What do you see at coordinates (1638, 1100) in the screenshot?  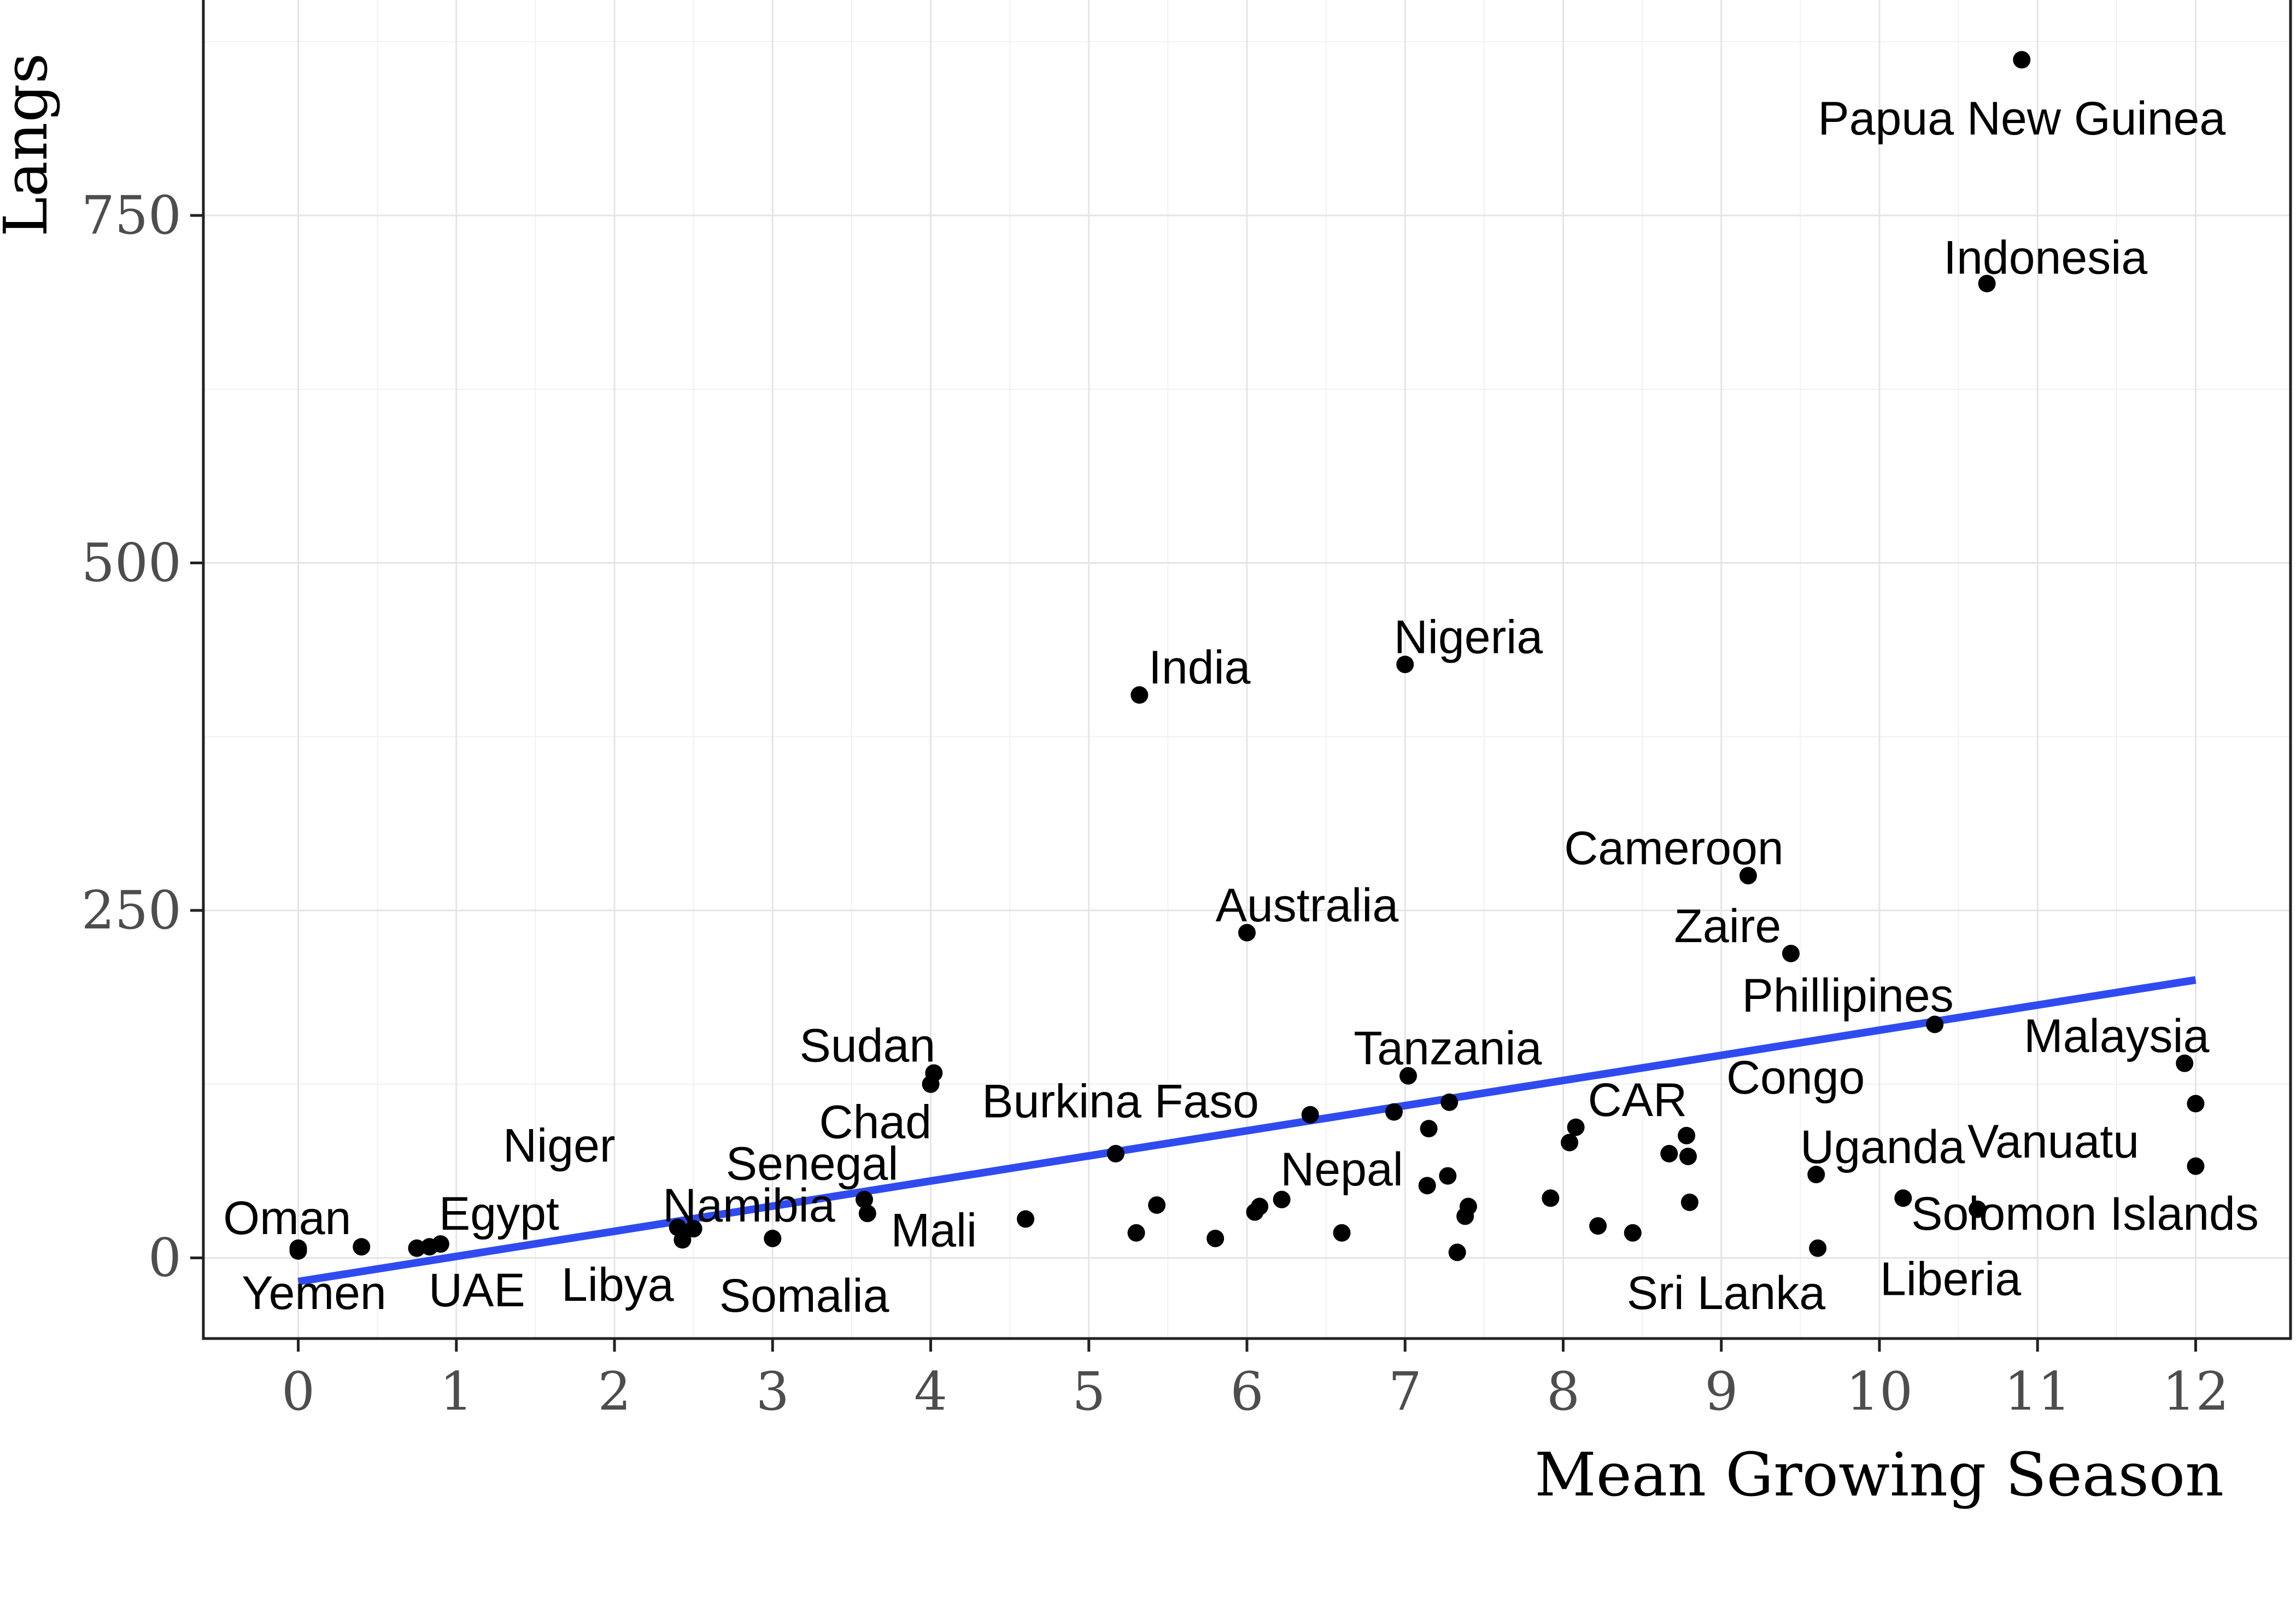 I see `point-label: CAR` at bounding box center [1638, 1100].